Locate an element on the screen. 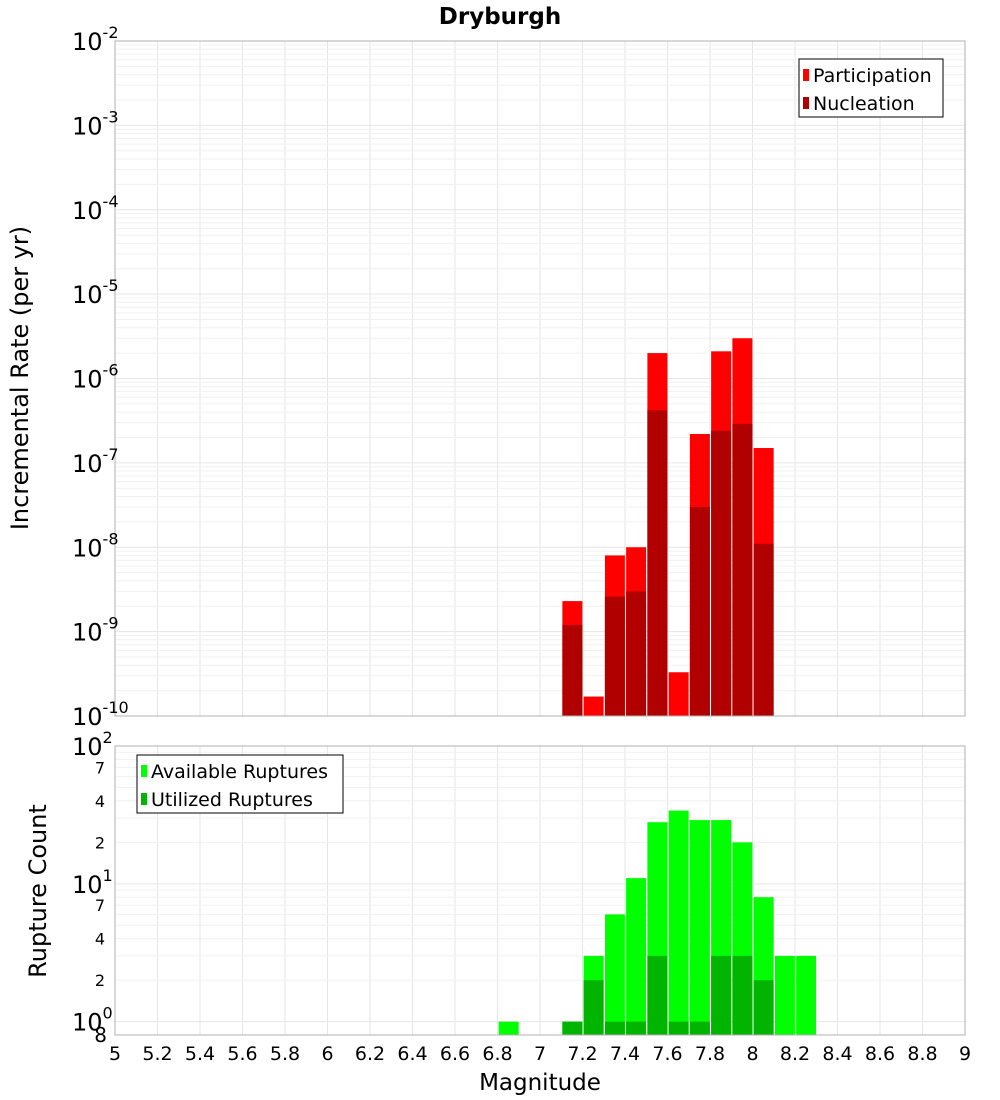 The height and width of the screenshot is (1100, 1000). x-axis-label: Magnitude is located at coordinates (540, 1083).